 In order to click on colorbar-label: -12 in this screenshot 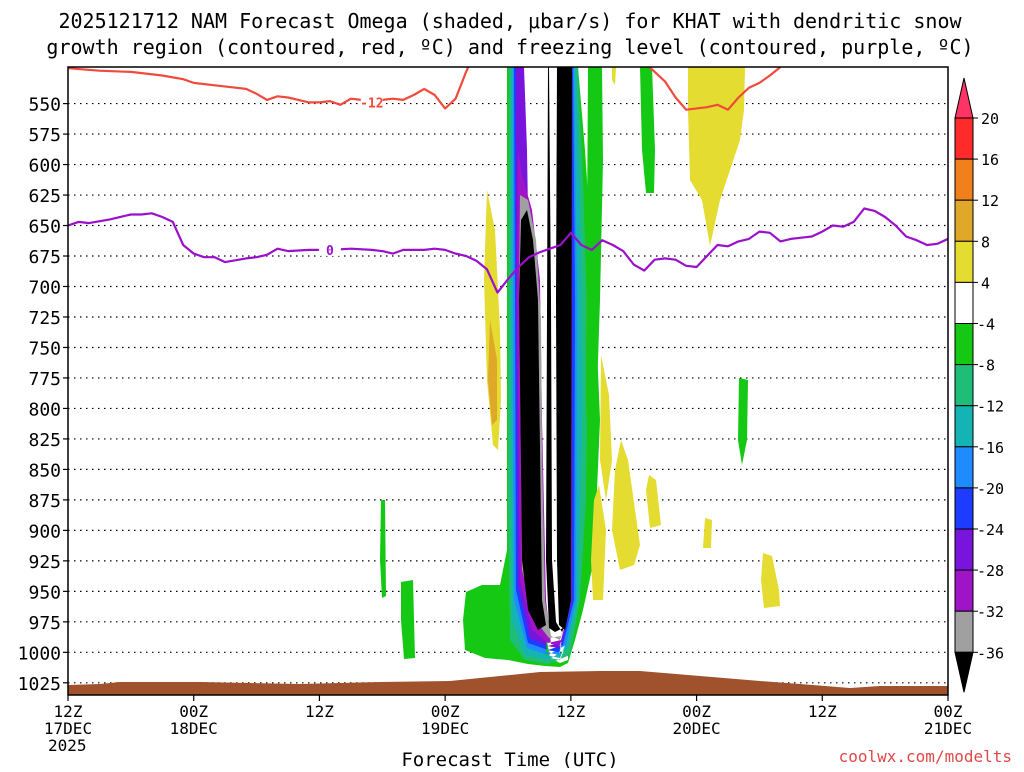, I will do `click(990, 407)`.